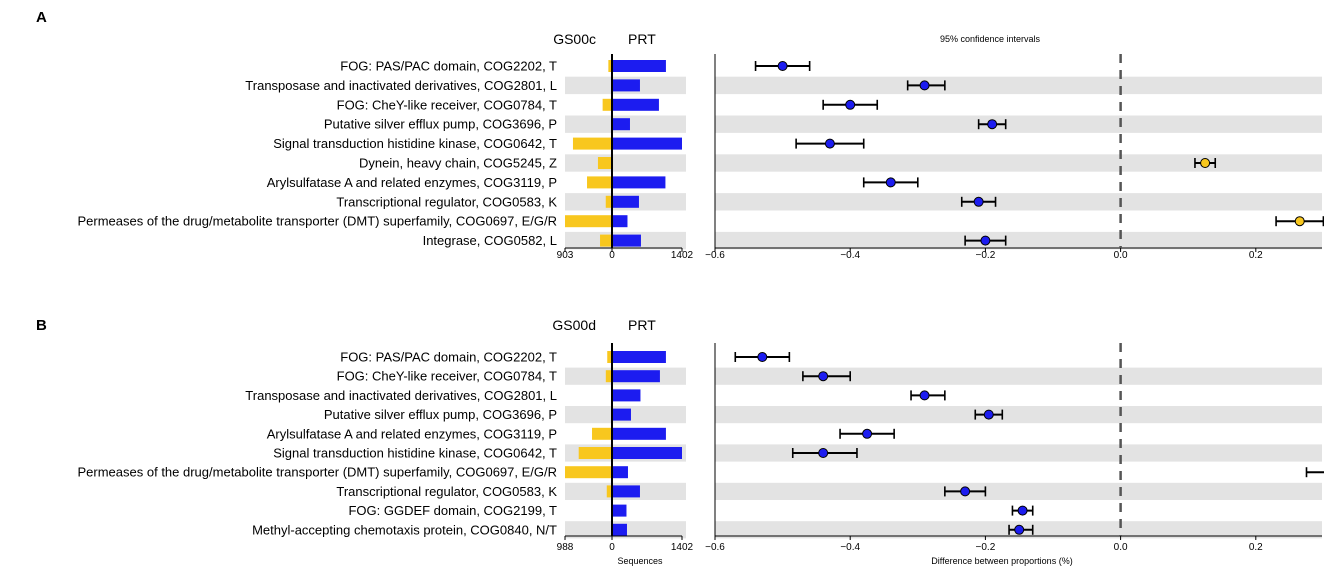 This screenshot has width=1324, height=571. Describe the element at coordinates (990, 39) in the screenshot. I see `ci-title: 95% confidence intervals` at that location.